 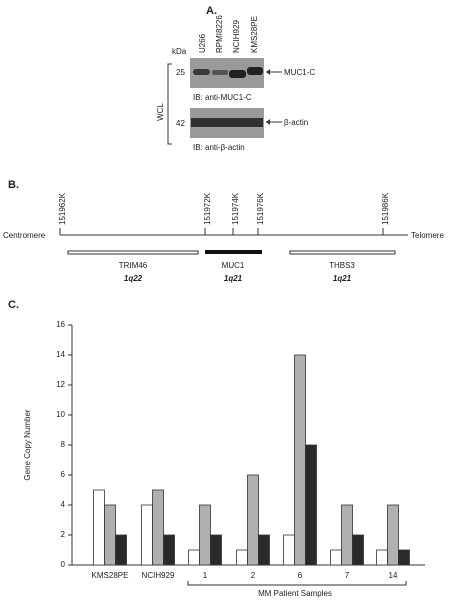 What do you see at coordinates (300, 575) in the screenshot?
I see `x-tick-label: 6` at bounding box center [300, 575].